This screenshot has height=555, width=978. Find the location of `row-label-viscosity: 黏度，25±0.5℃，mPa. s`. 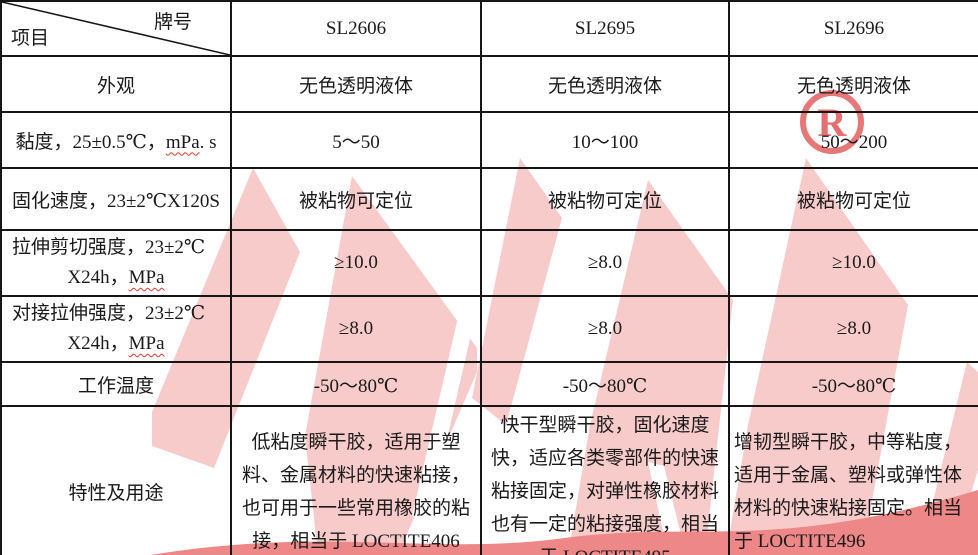

row-label-viscosity: 黏度，25±0.5℃，mPa. s is located at coordinates (116, 140).